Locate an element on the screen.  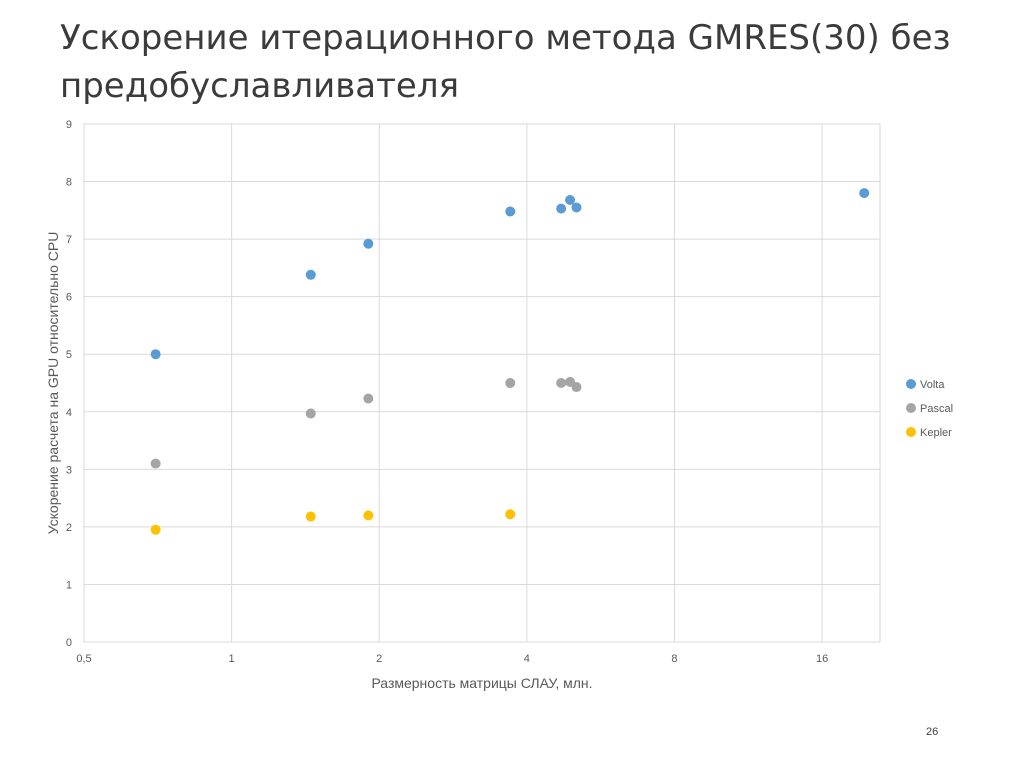
legend-item-pascal: Pascal is located at coordinates (929, 409).